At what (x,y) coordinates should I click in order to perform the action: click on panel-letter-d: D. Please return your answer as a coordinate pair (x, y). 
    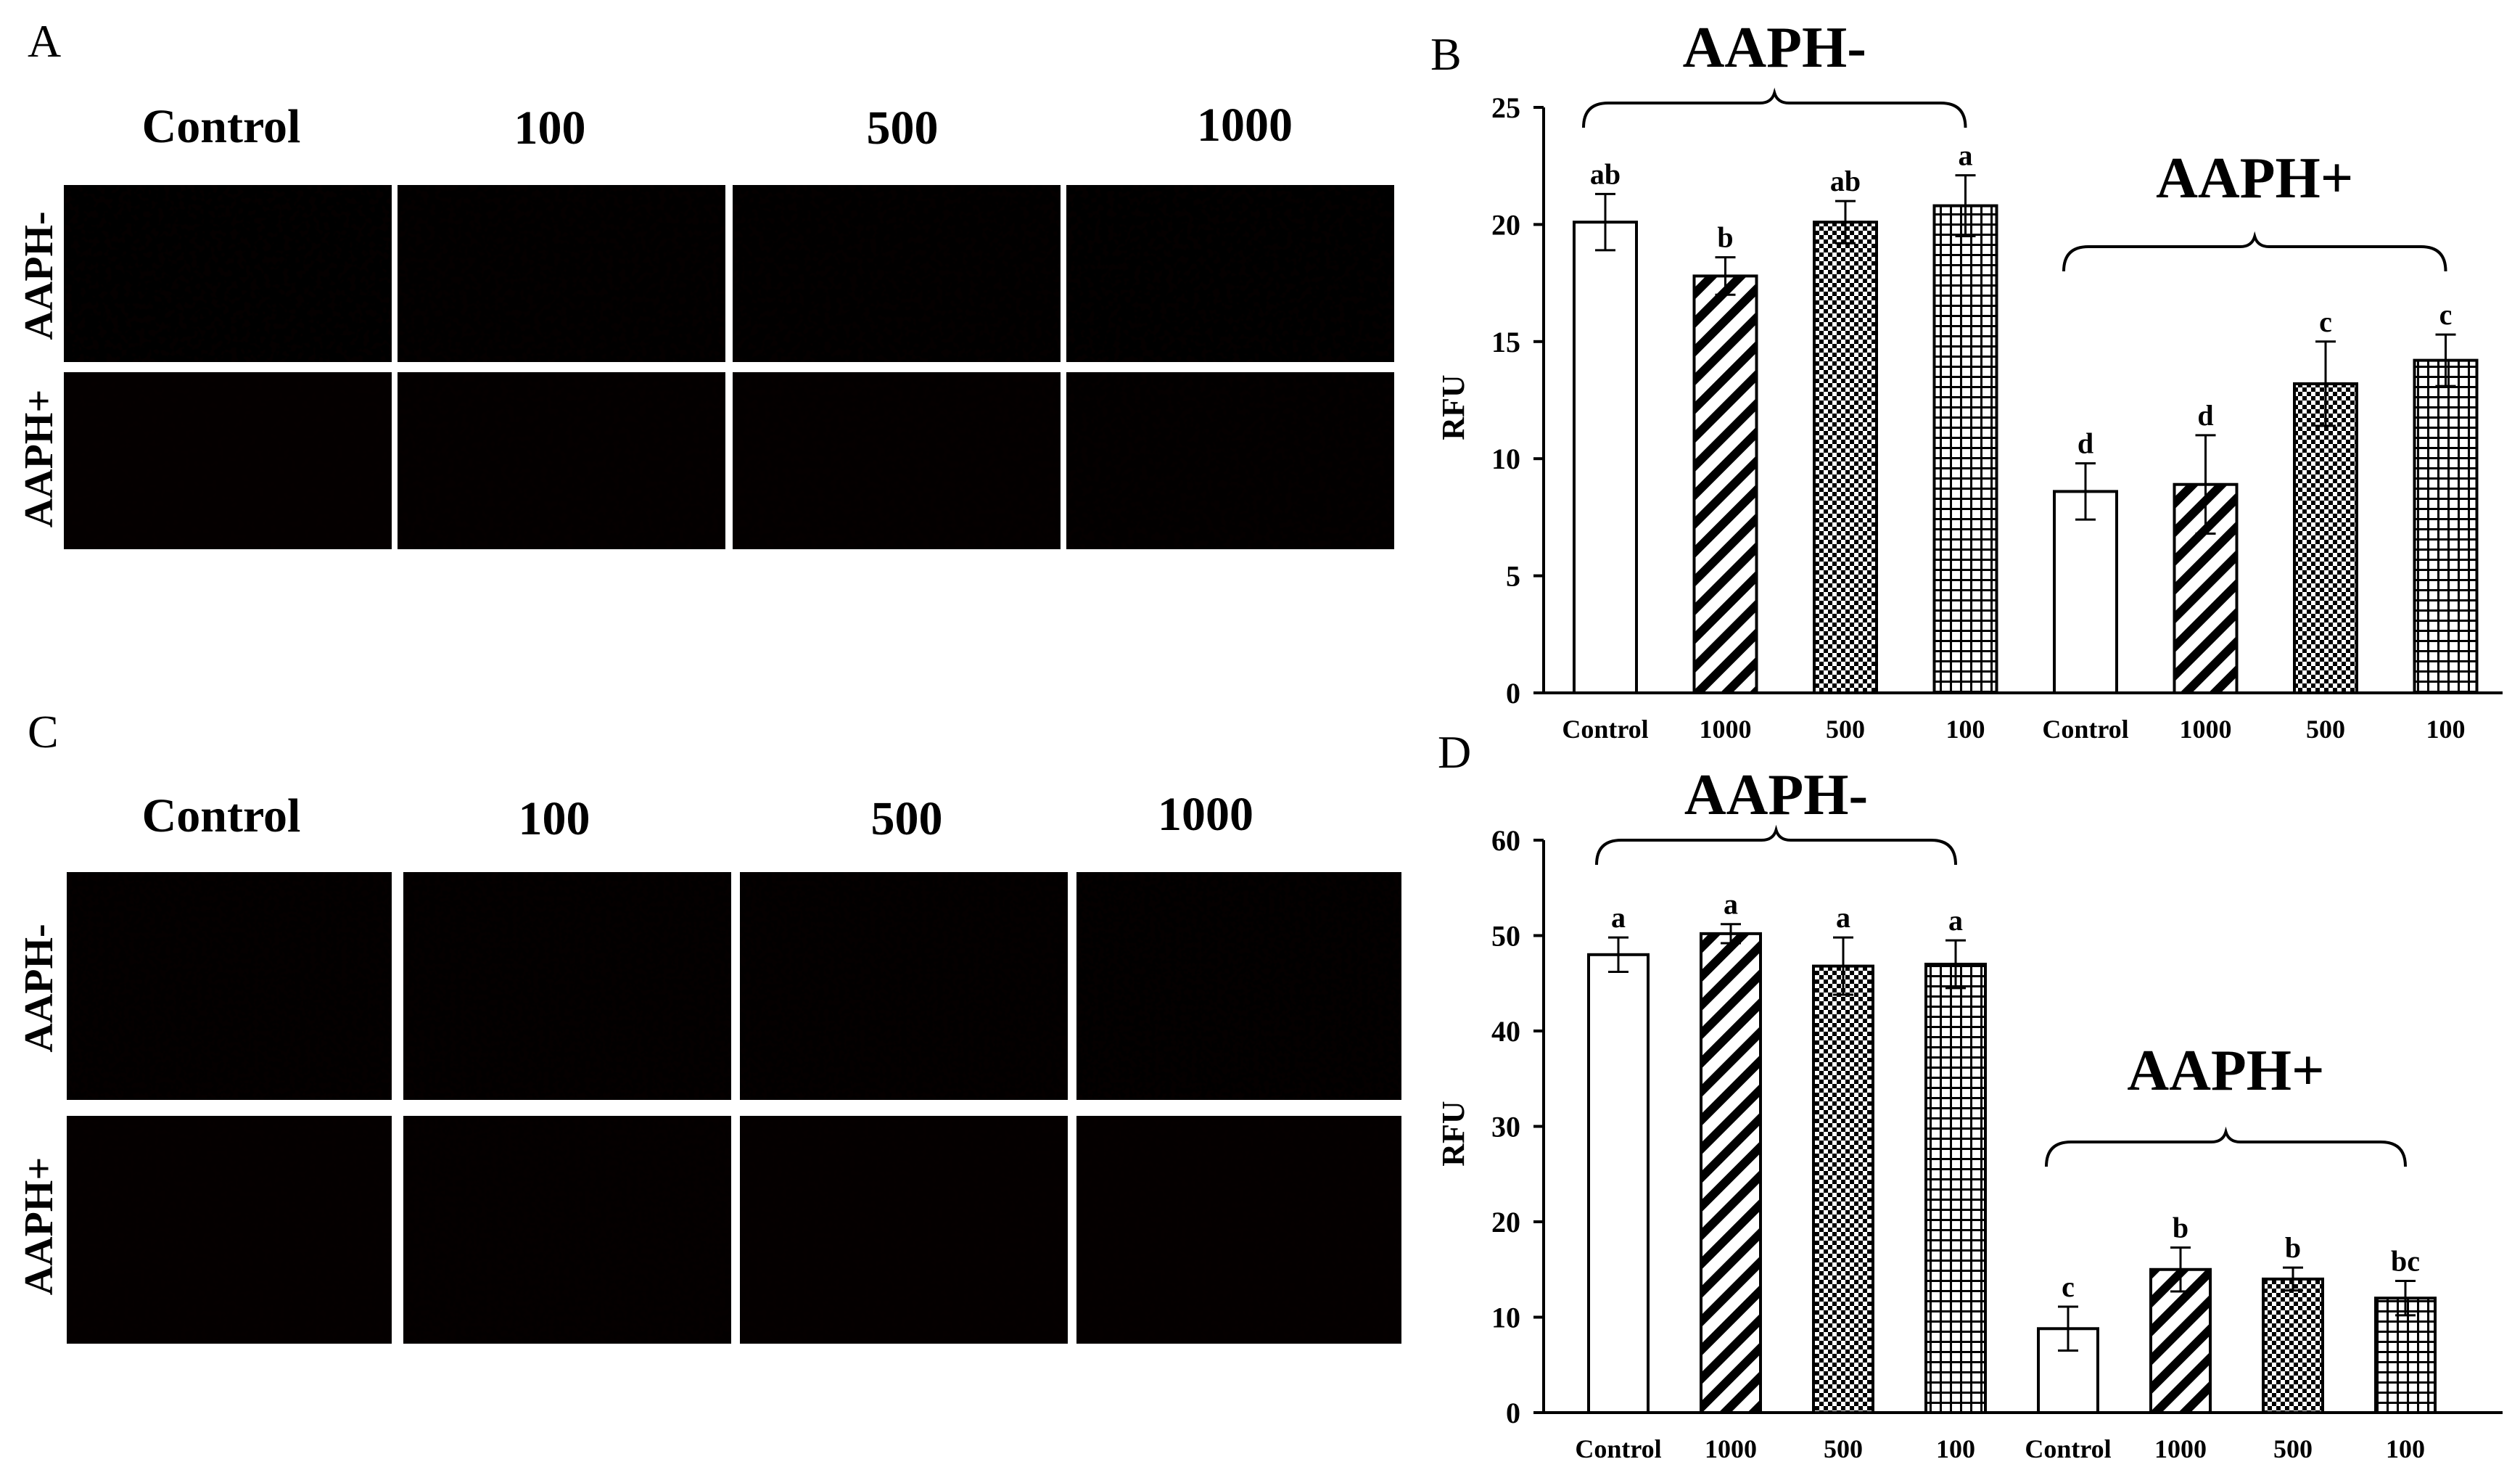
    Looking at the image, I should click on (1454, 752).